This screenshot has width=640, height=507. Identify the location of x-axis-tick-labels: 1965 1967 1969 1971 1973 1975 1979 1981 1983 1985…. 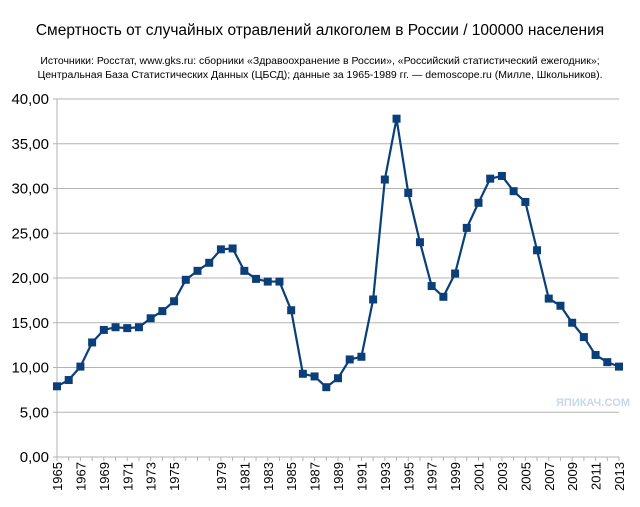
(338, 476).